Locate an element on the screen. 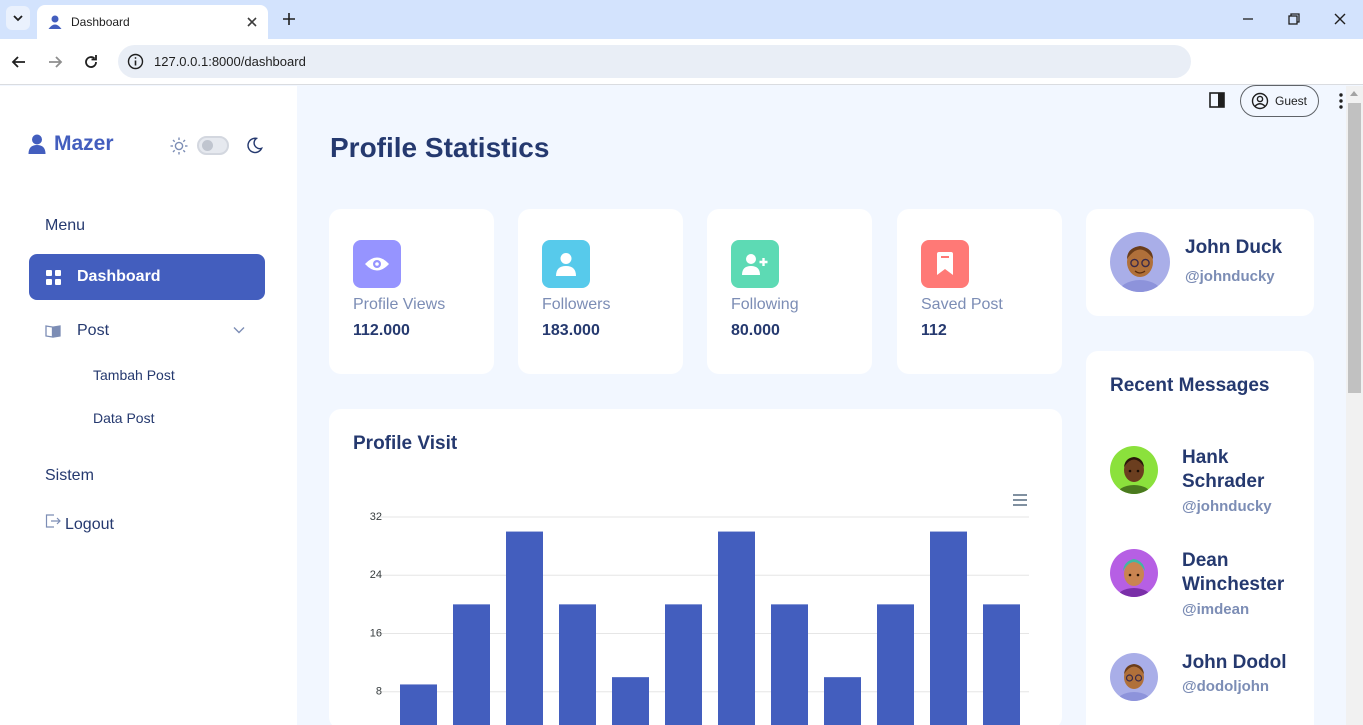 The width and height of the screenshot is (1363, 725). url-text: 127.0.0.1:8000/dashboard is located at coordinates (230, 61).